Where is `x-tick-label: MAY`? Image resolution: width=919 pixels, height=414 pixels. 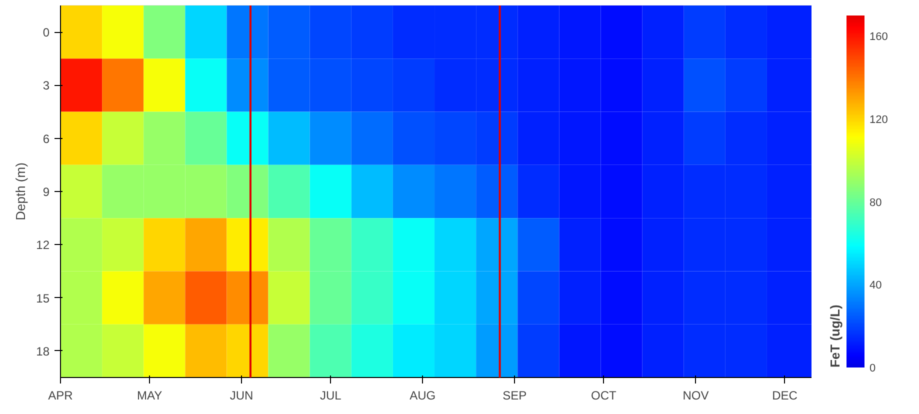 x-tick-label: MAY is located at coordinates (149, 395).